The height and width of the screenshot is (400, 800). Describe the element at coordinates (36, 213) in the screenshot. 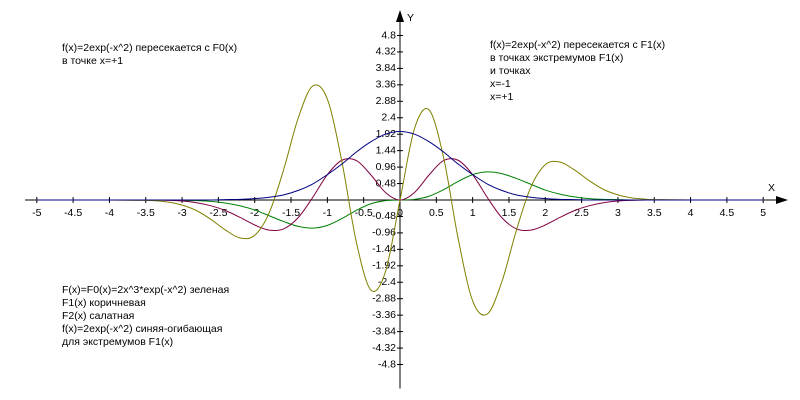

I see `x-tick-label: -5` at that location.